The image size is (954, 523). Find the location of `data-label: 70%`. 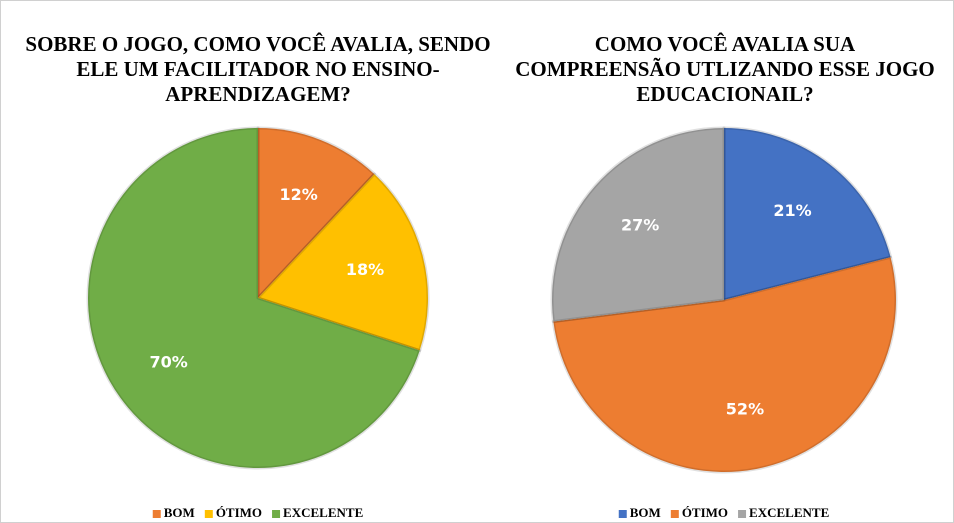

data-label: 70% is located at coordinates (168, 361).